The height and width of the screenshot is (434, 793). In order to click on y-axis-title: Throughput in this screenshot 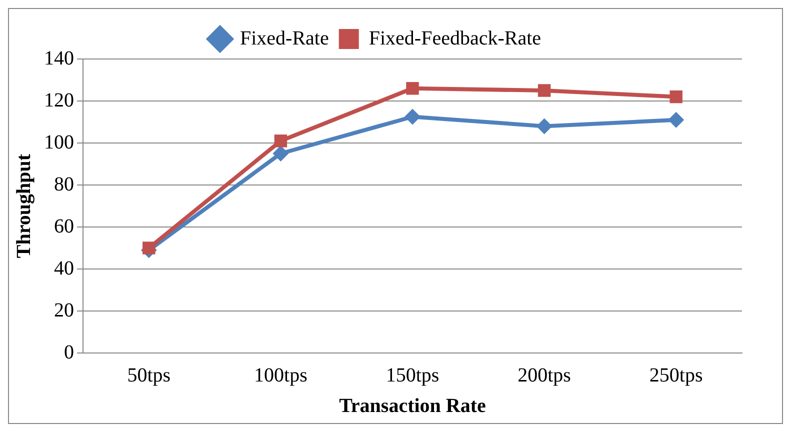, I will do `click(24, 206)`.